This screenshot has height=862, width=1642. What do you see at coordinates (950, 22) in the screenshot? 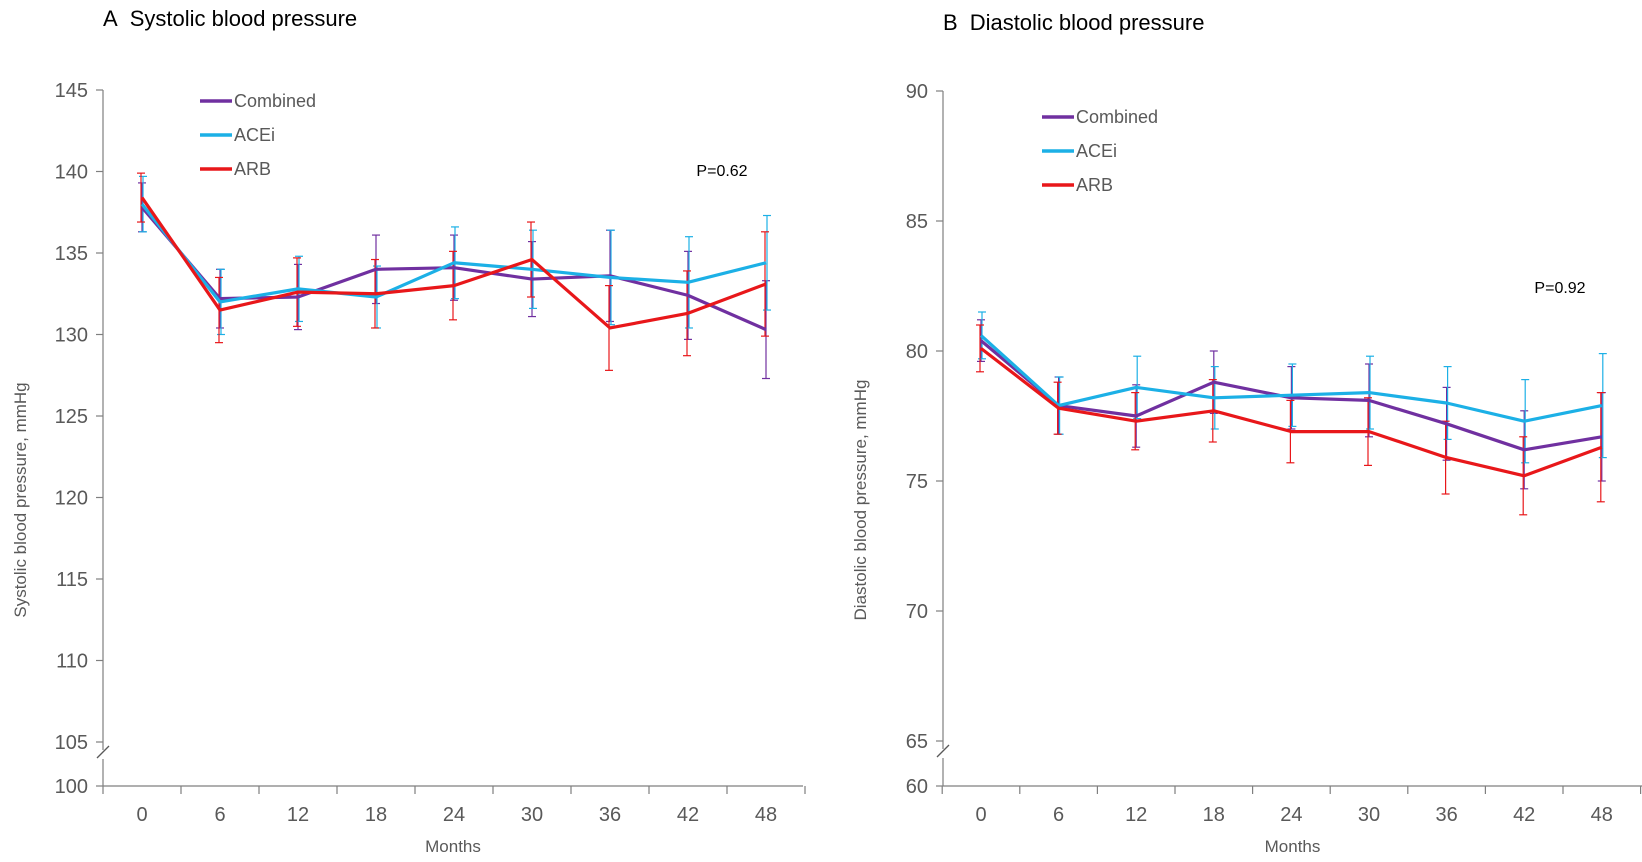
I see `panel-letter: B` at bounding box center [950, 22].